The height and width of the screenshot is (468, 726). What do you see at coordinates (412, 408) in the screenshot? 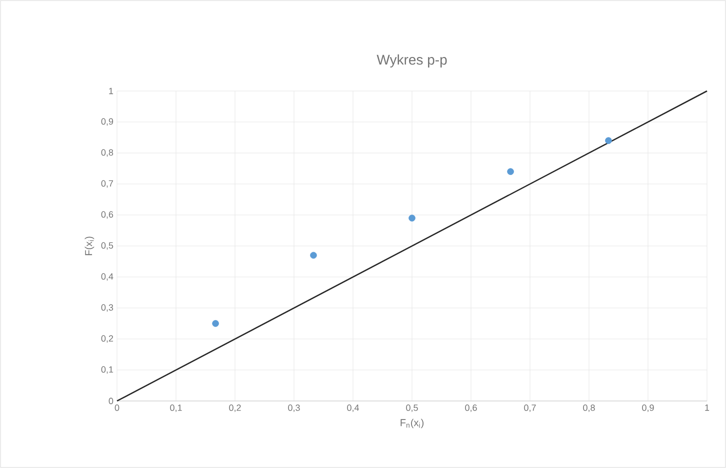
I see `x-tick-label: 0,5` at bounding box center [412, 408].